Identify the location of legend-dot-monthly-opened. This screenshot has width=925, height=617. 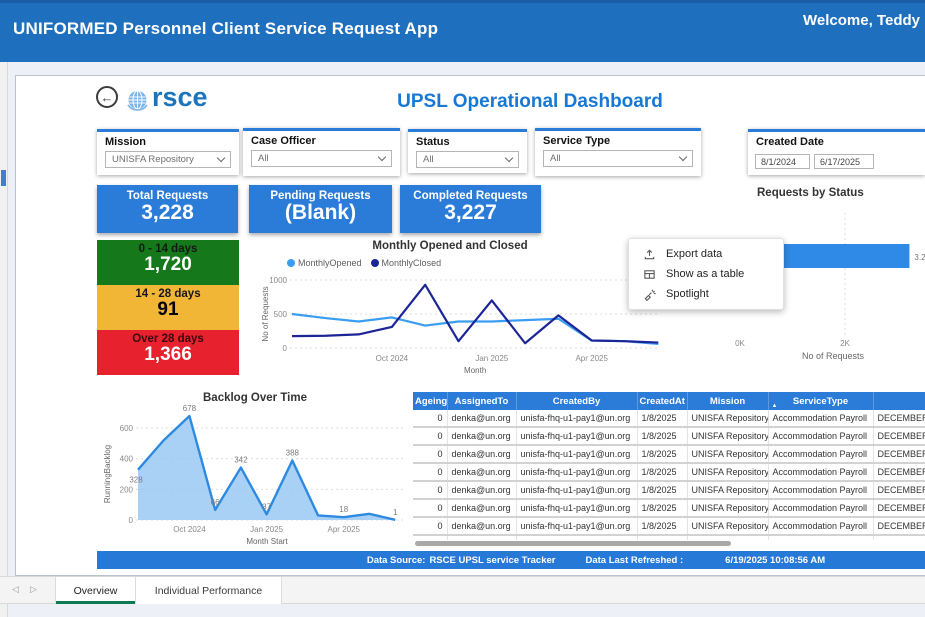
(291, 263).